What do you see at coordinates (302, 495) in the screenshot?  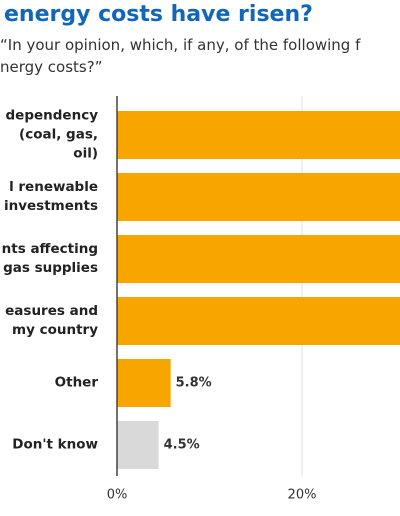 I see `x-tick-label: 20%` at bounding box center [302, 495].